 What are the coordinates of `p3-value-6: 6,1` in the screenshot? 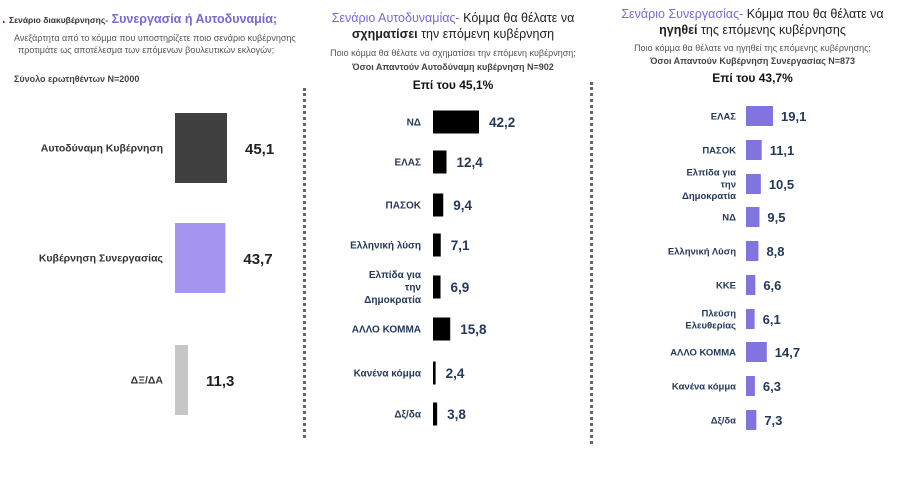 It's located at (772, 319).